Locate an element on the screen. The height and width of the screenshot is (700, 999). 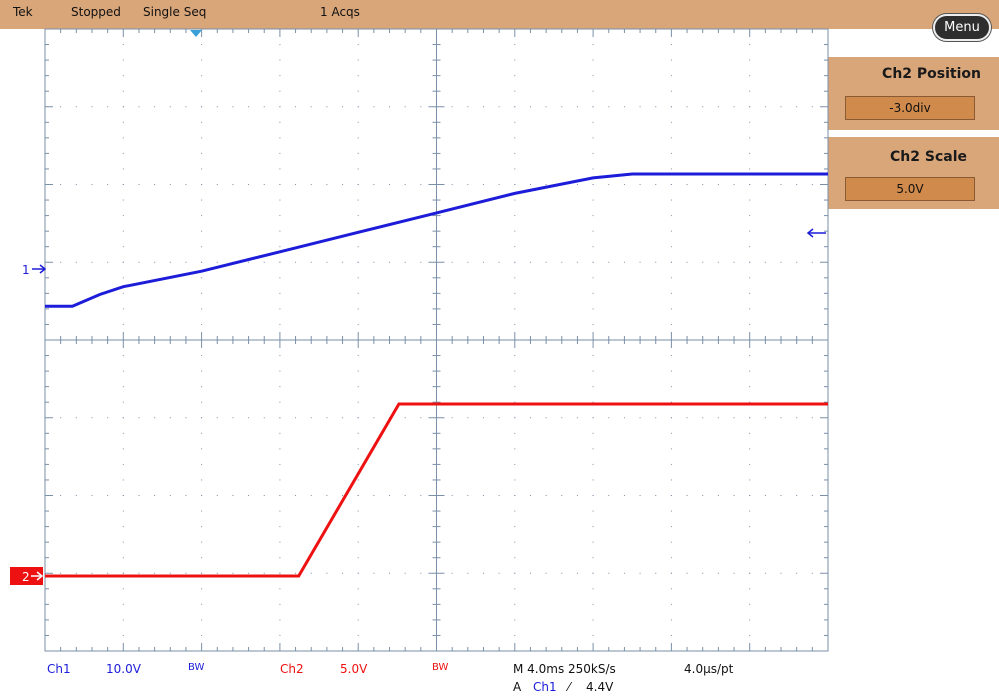
ch1-label: Ch1 is located at coordinates (59, 669).